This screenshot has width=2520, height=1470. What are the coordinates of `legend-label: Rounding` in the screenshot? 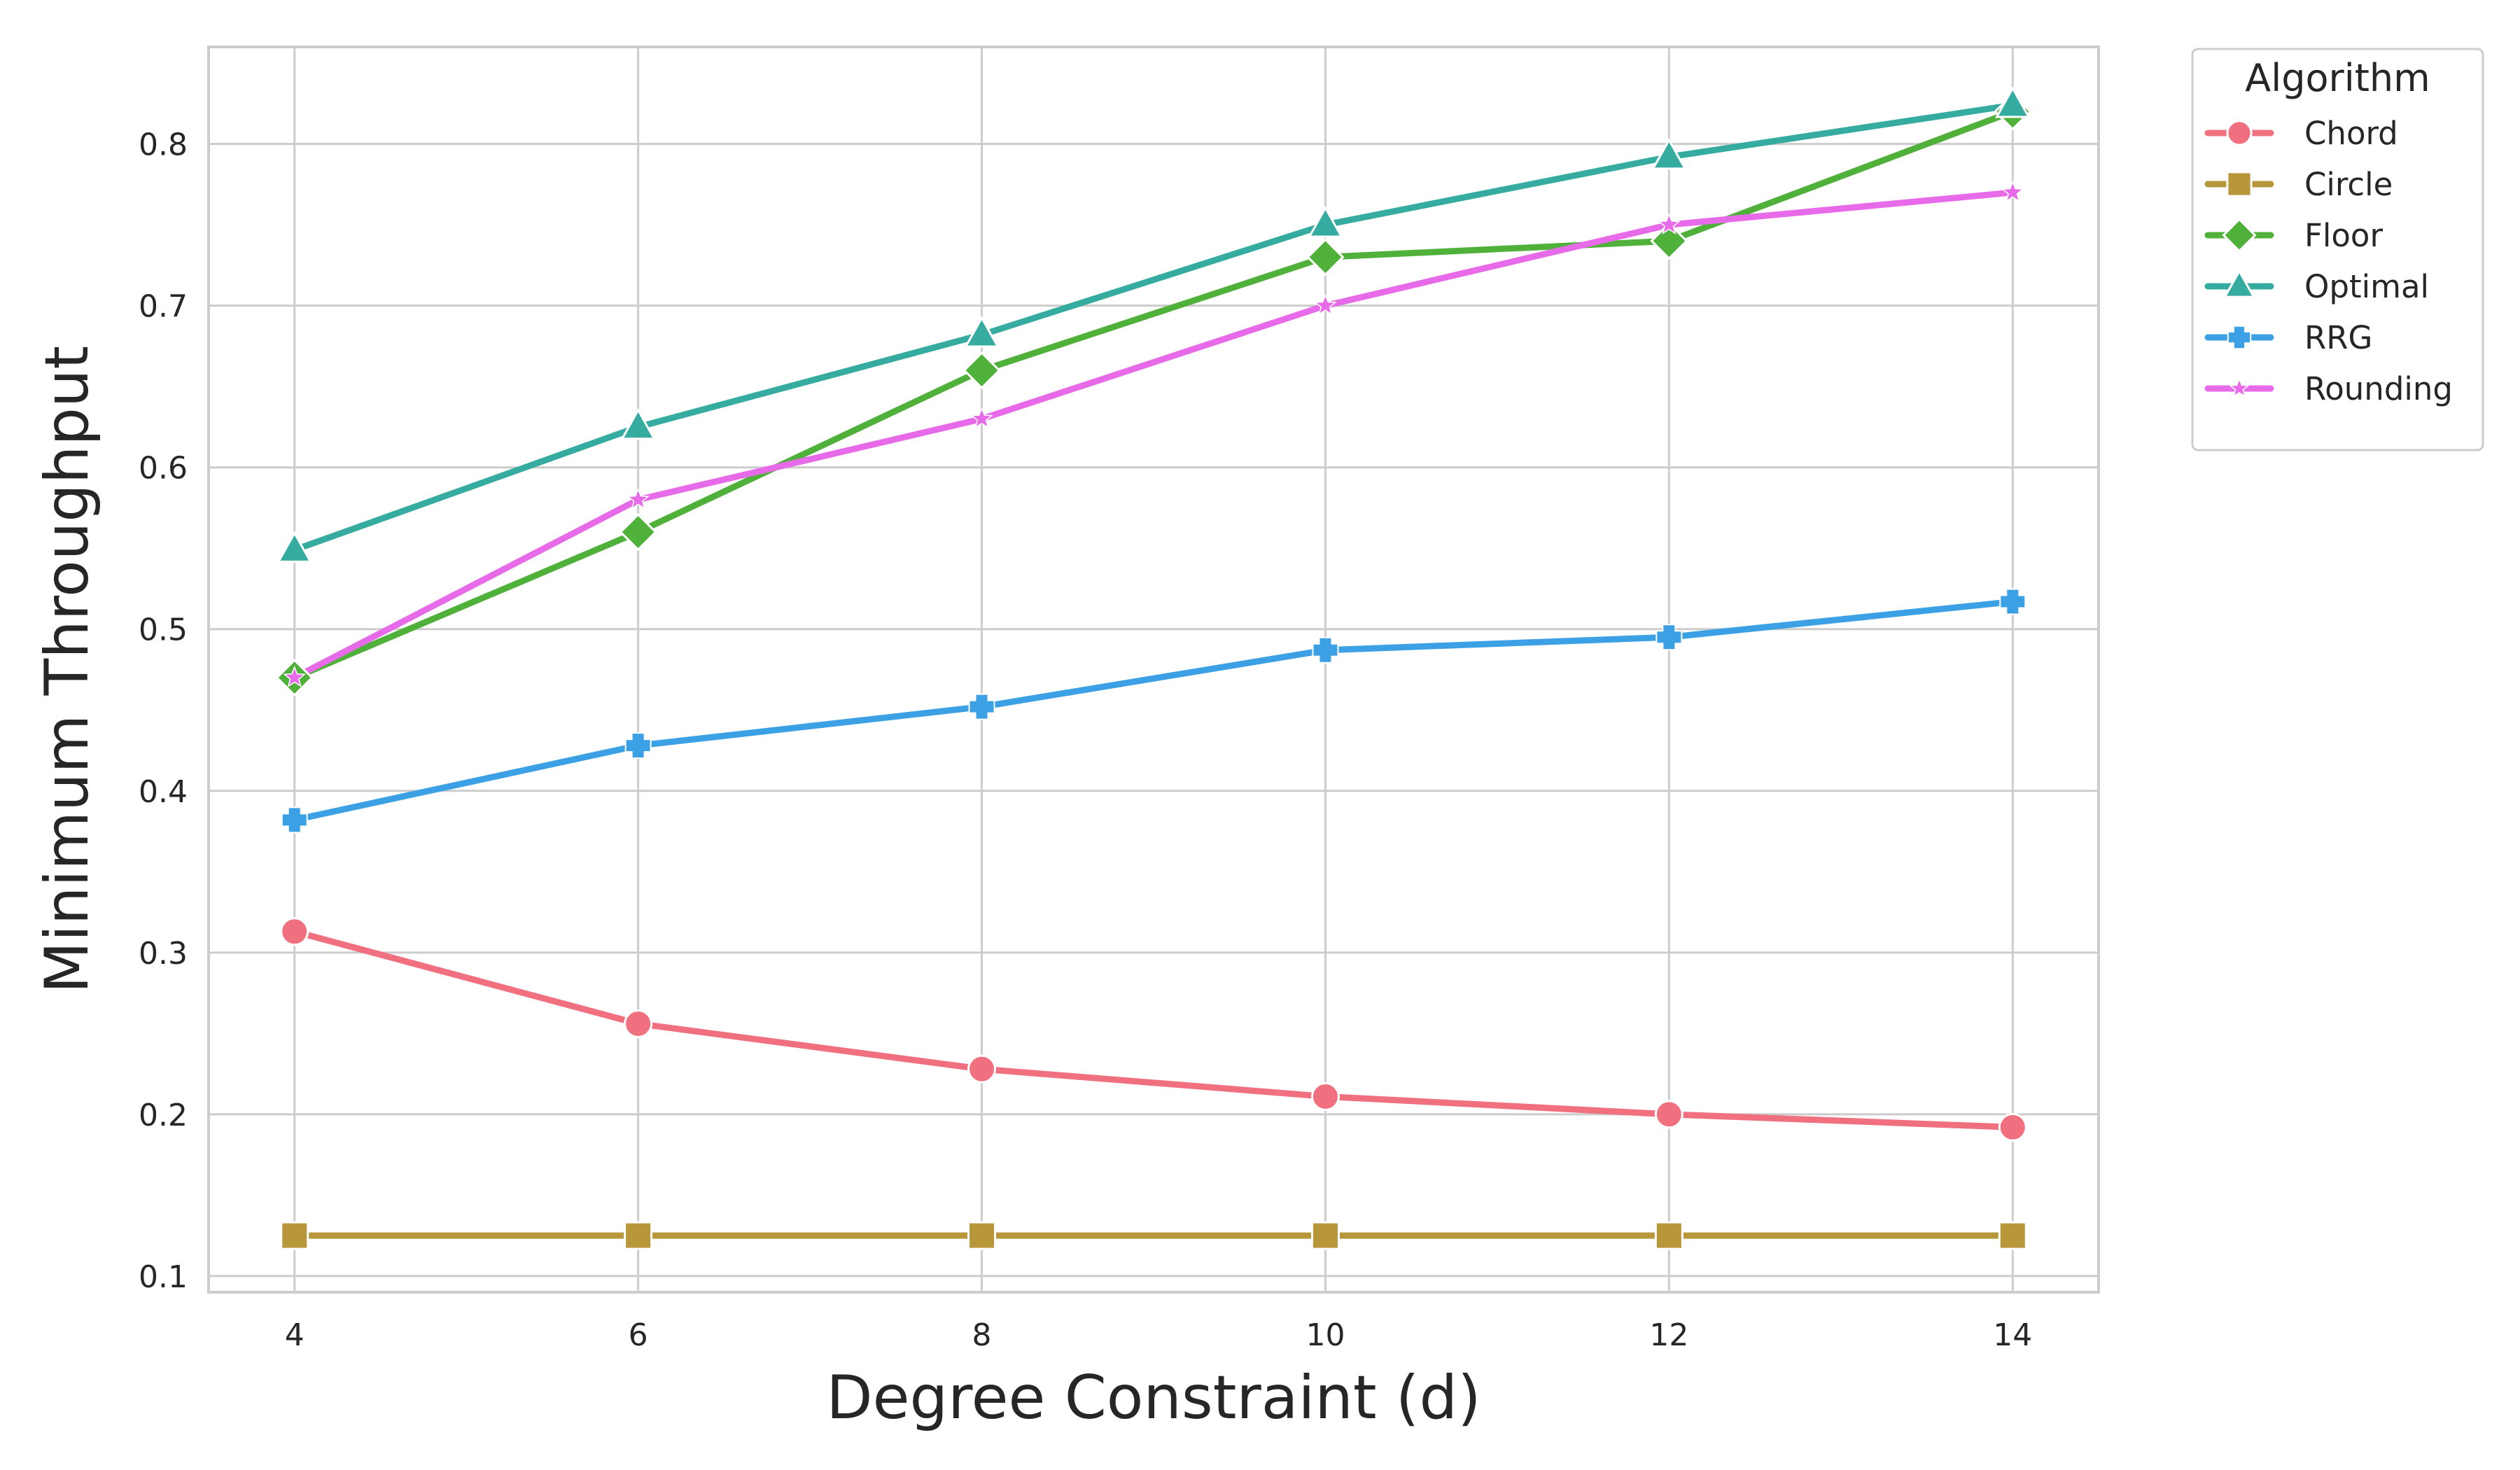 It's located at (2378, 388).